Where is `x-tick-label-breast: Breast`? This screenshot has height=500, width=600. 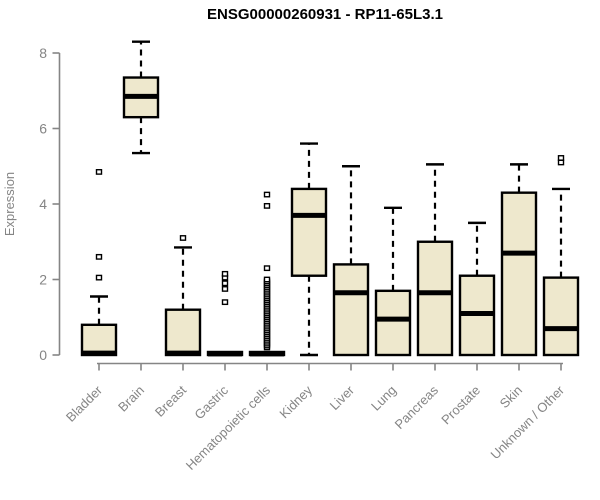
x-tick-label-breast: Breast is located at coordinates (170, 400).